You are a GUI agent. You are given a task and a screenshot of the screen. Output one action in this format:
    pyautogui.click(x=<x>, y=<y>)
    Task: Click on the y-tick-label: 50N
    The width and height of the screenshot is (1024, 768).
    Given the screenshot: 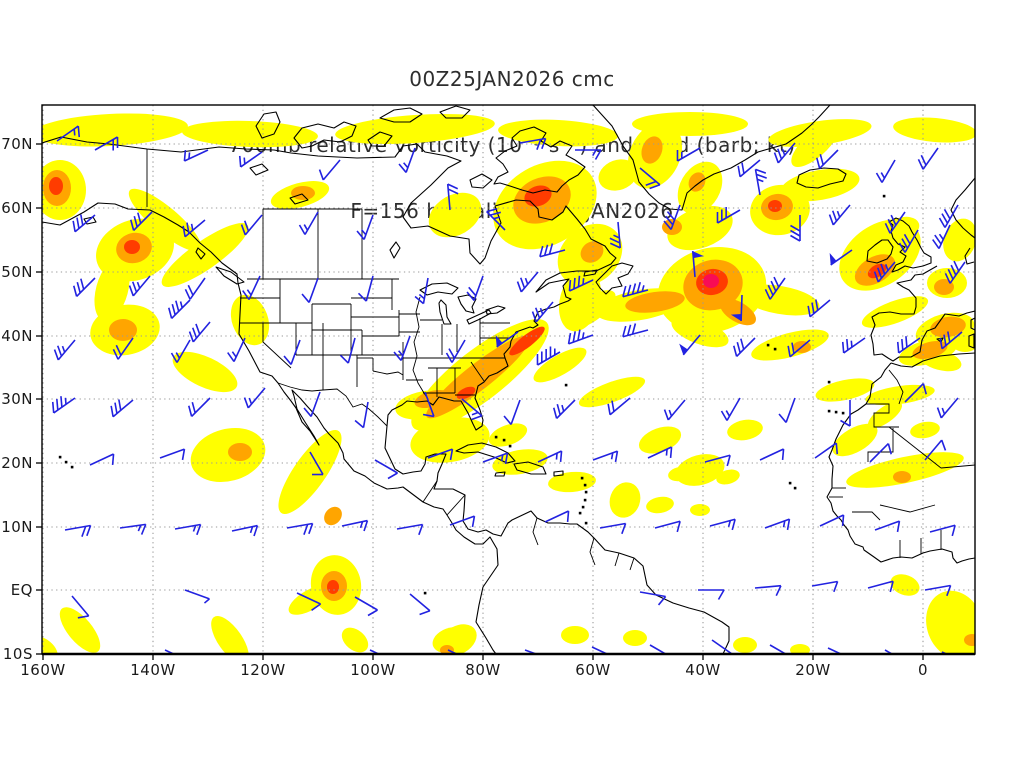 What is the action you would take?
    pyautogui.click(x=17, y=272)
    